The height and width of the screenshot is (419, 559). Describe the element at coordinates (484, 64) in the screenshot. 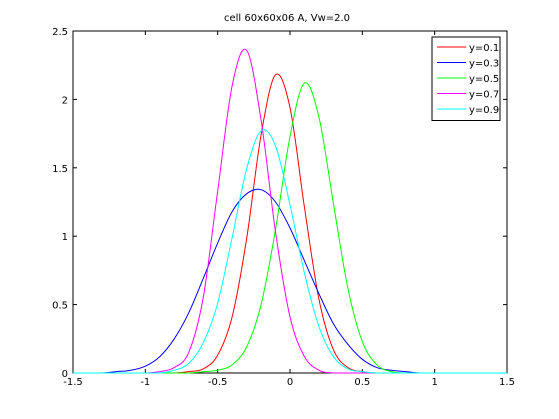

I see `legend-label: y=0.3` at that location.